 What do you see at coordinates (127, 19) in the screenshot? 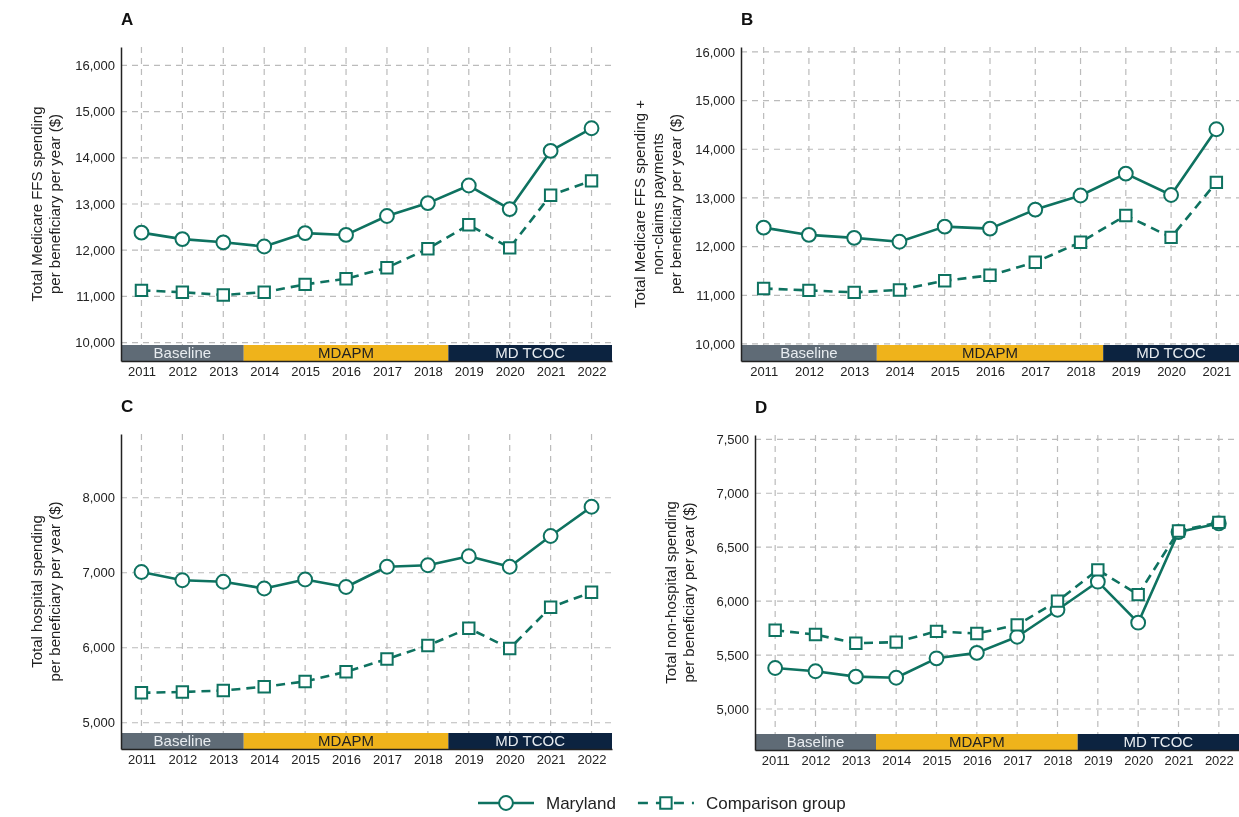
I see `chart-title: A` at bounding box center [127, 19].